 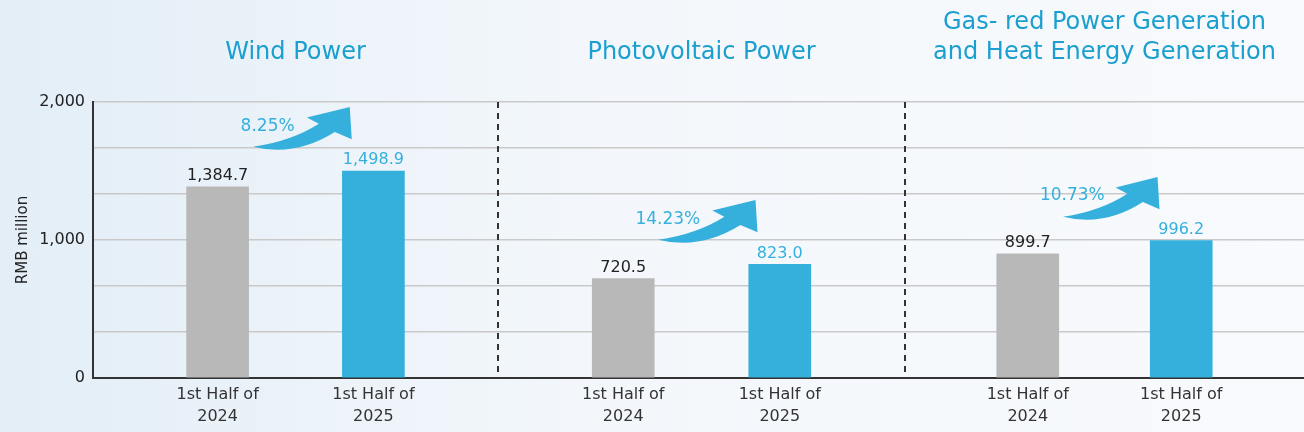 I want to click on y-tick-label: 1,000, so click(x=62, y=239).